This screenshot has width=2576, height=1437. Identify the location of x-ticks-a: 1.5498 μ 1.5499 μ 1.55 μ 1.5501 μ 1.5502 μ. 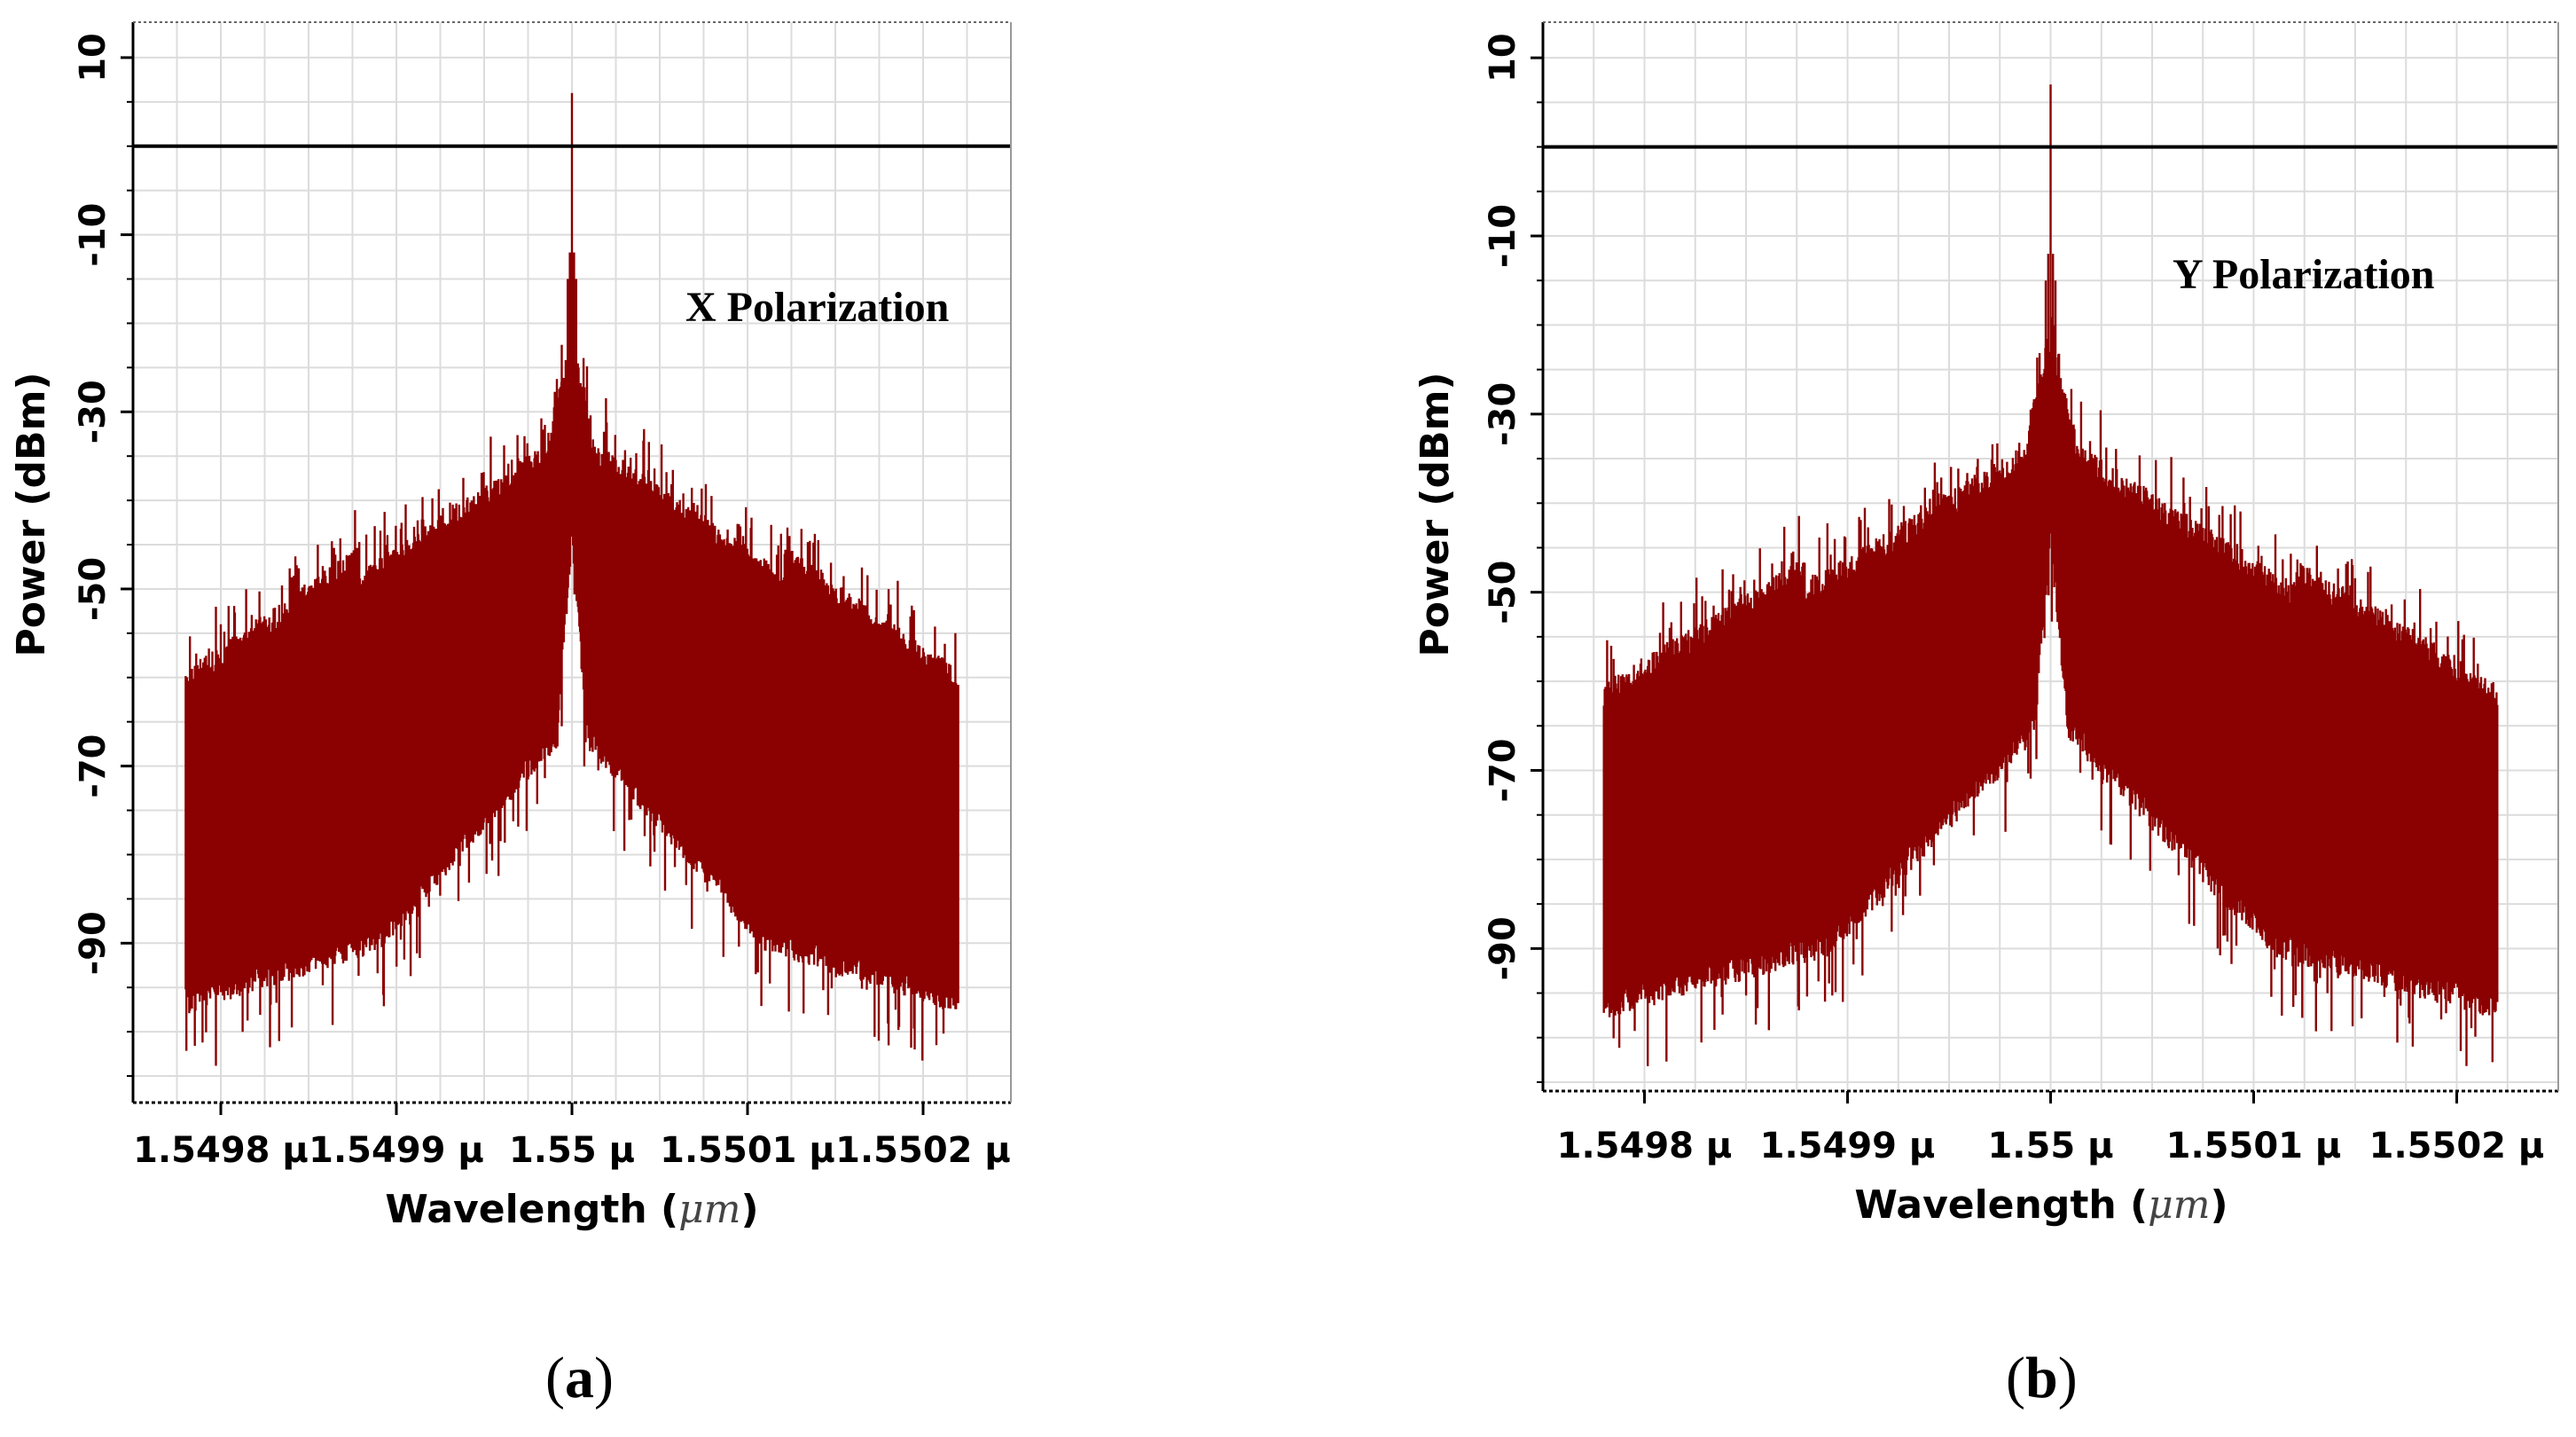
(572, 1137).